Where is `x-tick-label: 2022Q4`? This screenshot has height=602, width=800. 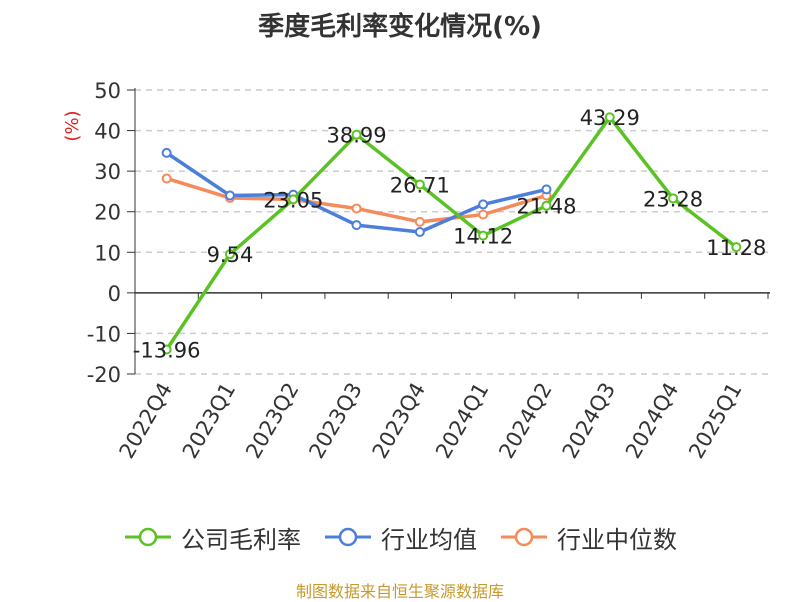 x-tick-label: 2022Q4 is located at coordinates (146, 421).